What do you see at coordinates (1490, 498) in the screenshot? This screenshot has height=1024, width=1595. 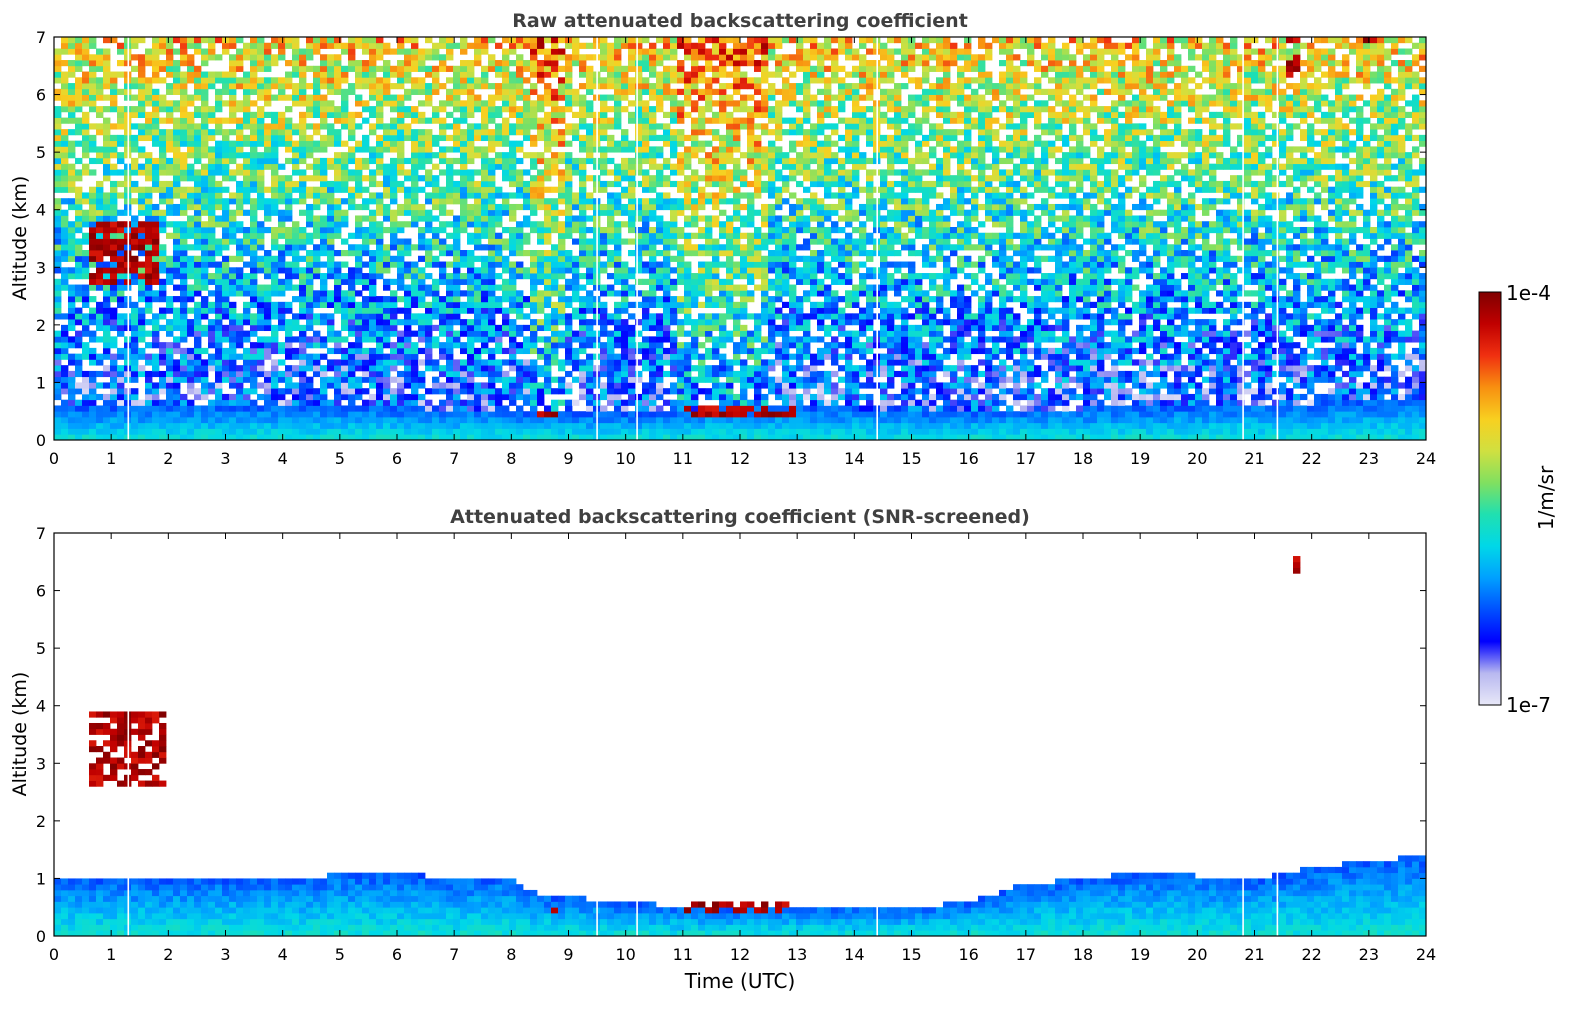 I see `colorbar-bar` at bounding box center [1490, 498].